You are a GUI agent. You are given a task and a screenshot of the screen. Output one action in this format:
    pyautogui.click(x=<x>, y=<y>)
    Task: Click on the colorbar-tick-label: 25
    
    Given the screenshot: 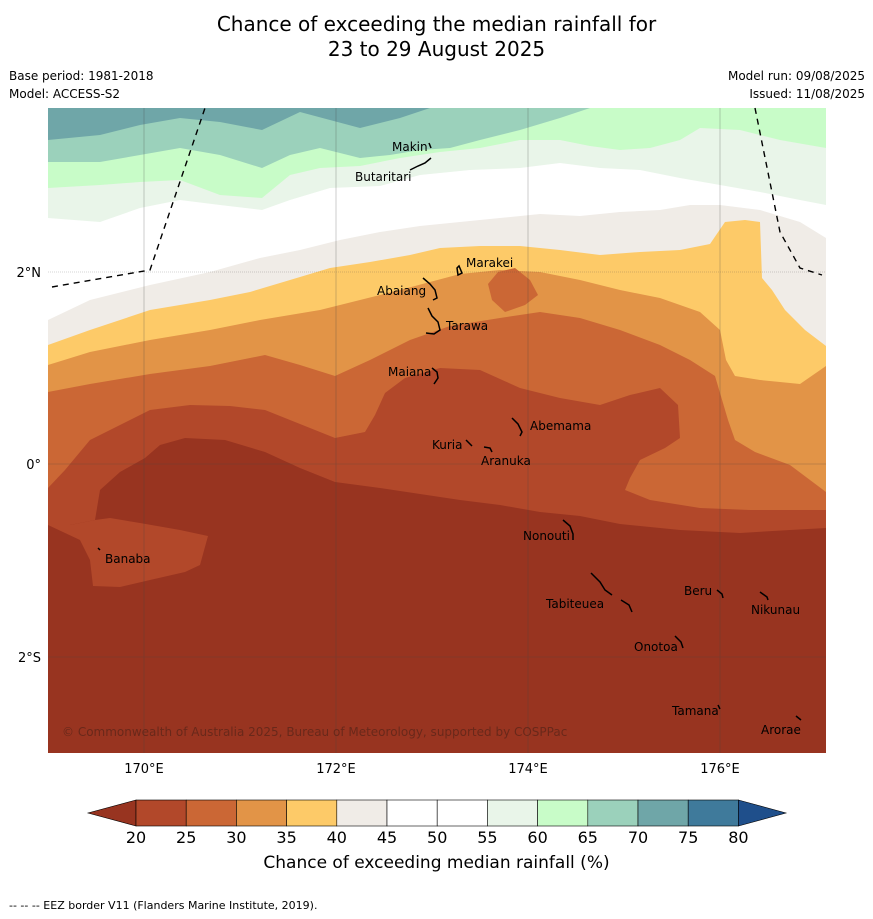 What is the action you would take?
    pyautogui.click(x=186, y=837)
    